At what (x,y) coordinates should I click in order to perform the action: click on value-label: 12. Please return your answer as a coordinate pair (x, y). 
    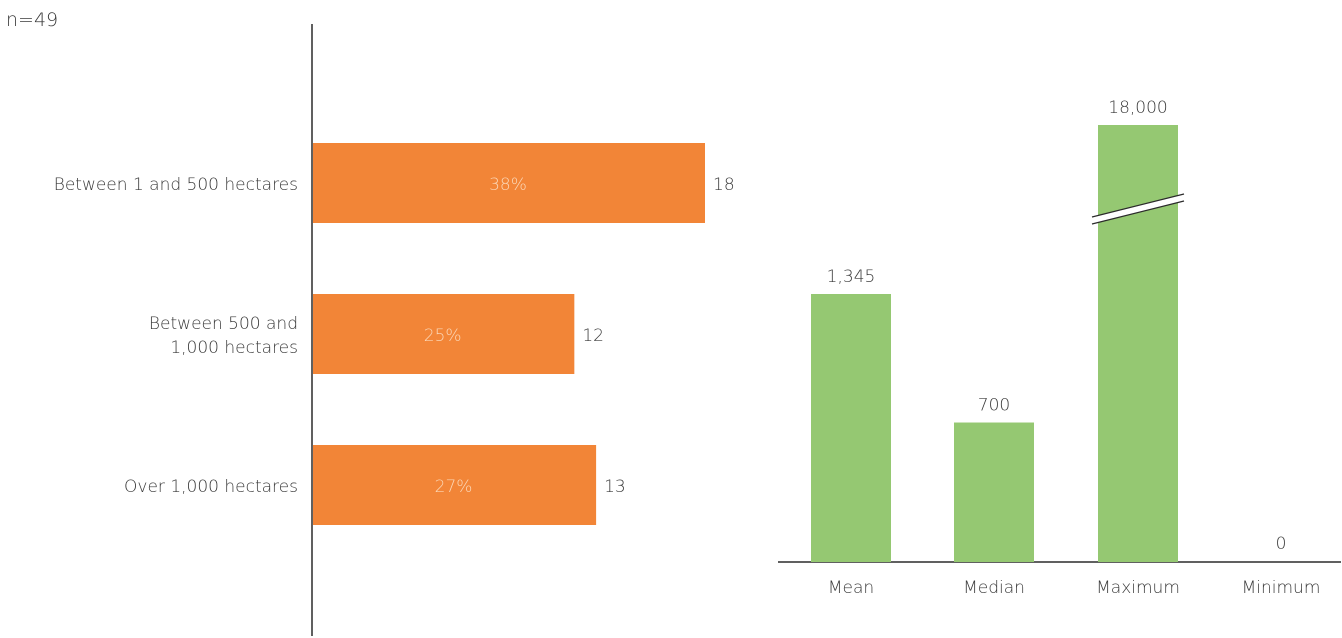
    Looking at the image, I should click on (593, 336).